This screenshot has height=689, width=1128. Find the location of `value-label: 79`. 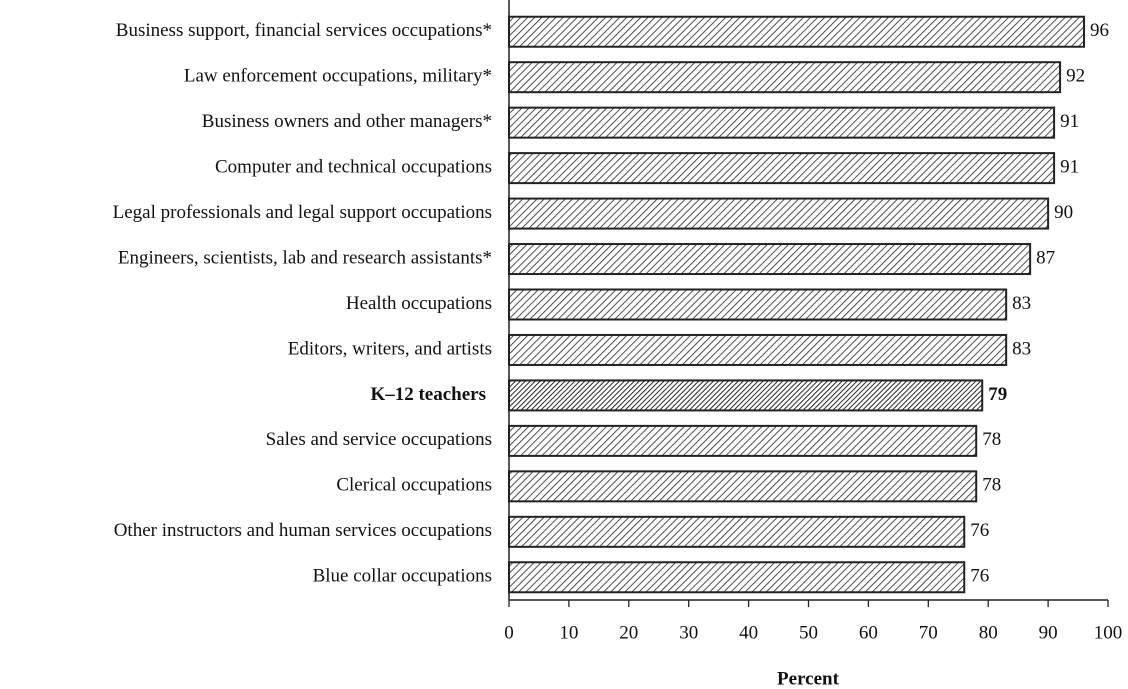

value-label: 79 is located at coordinates (997, 394).